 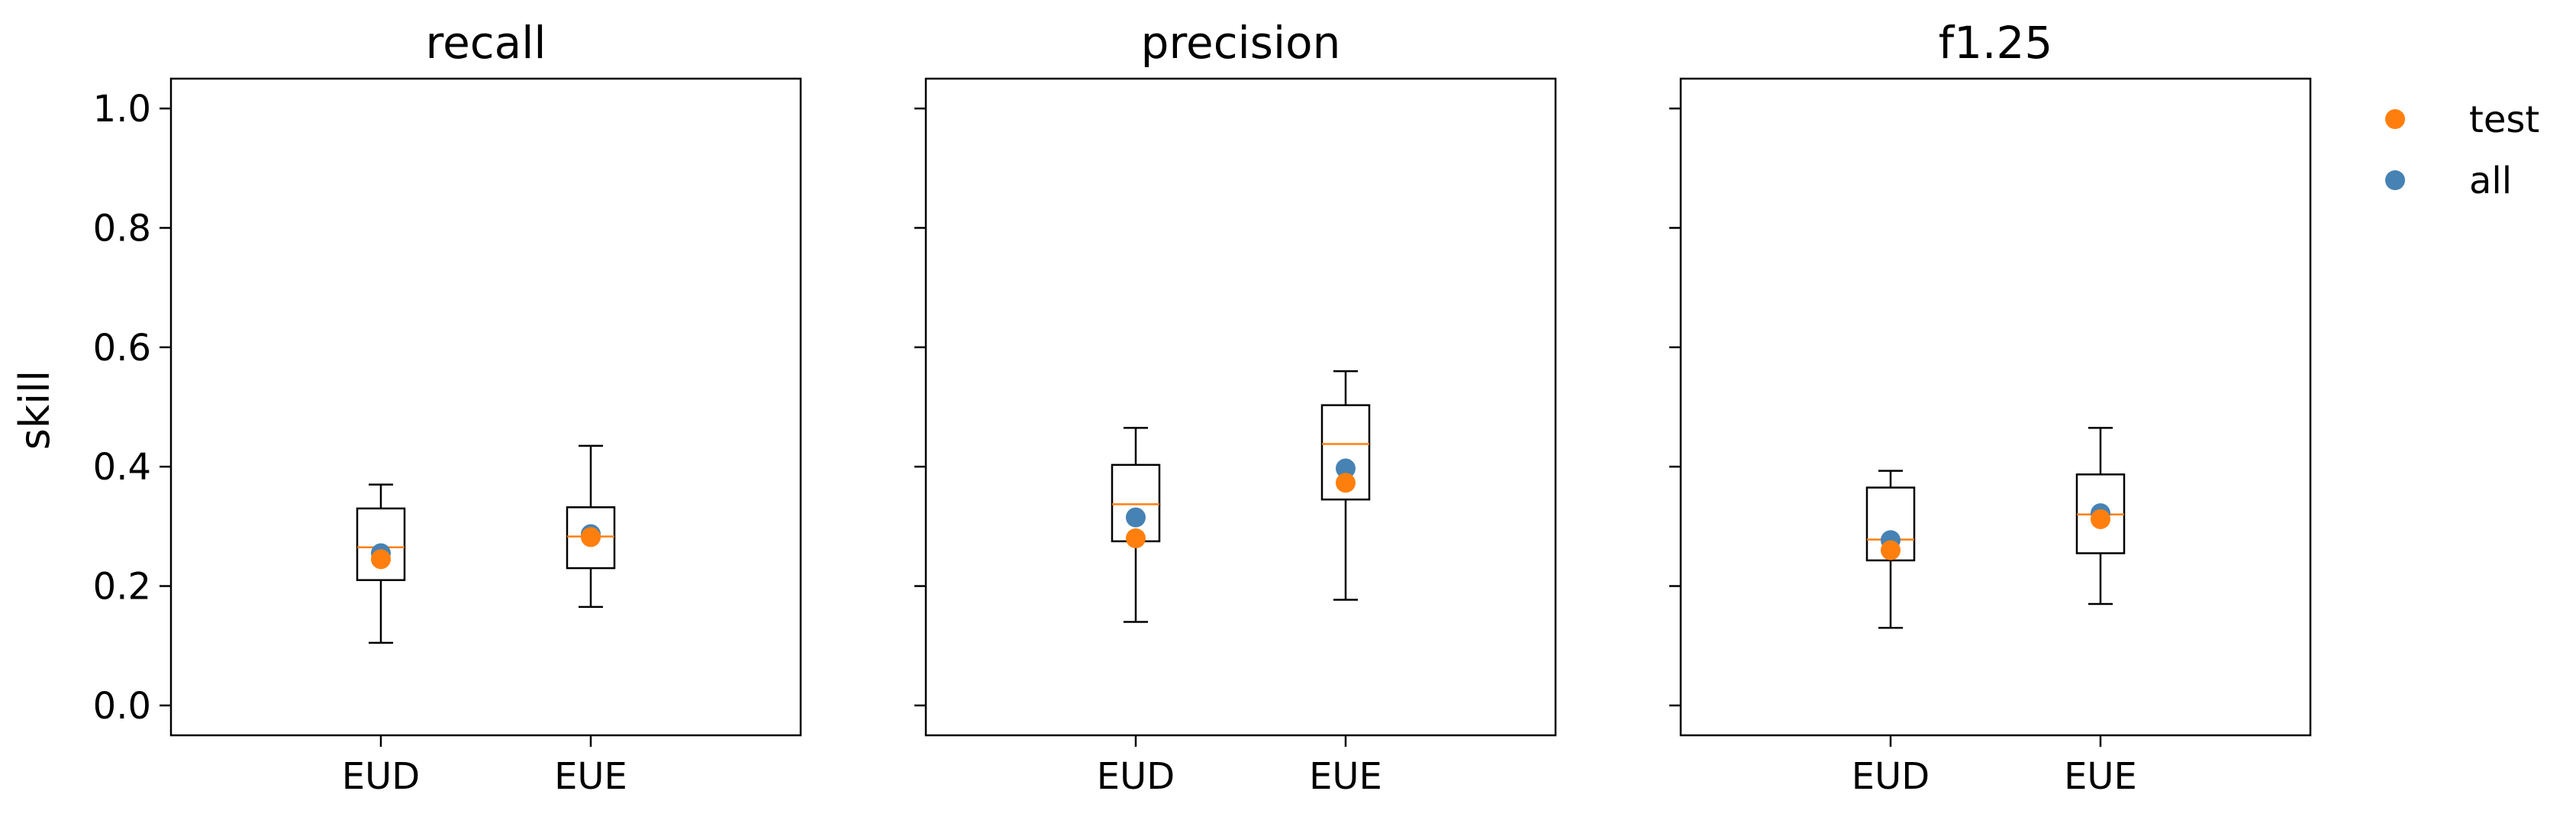 I want to click on legend-marker-test, so click(x=2395, y=119).